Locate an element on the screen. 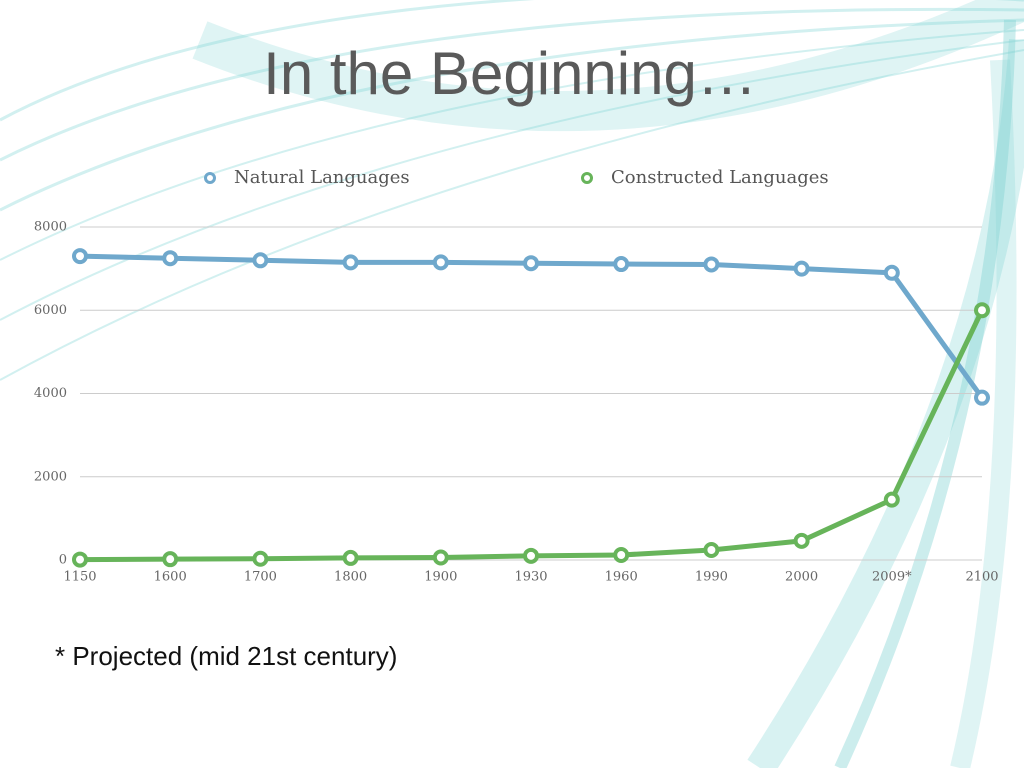 Image resolution: width=1024 pixels, height=768 pixels. x-tick-label: 1960 is located at coordinates (621, 577).